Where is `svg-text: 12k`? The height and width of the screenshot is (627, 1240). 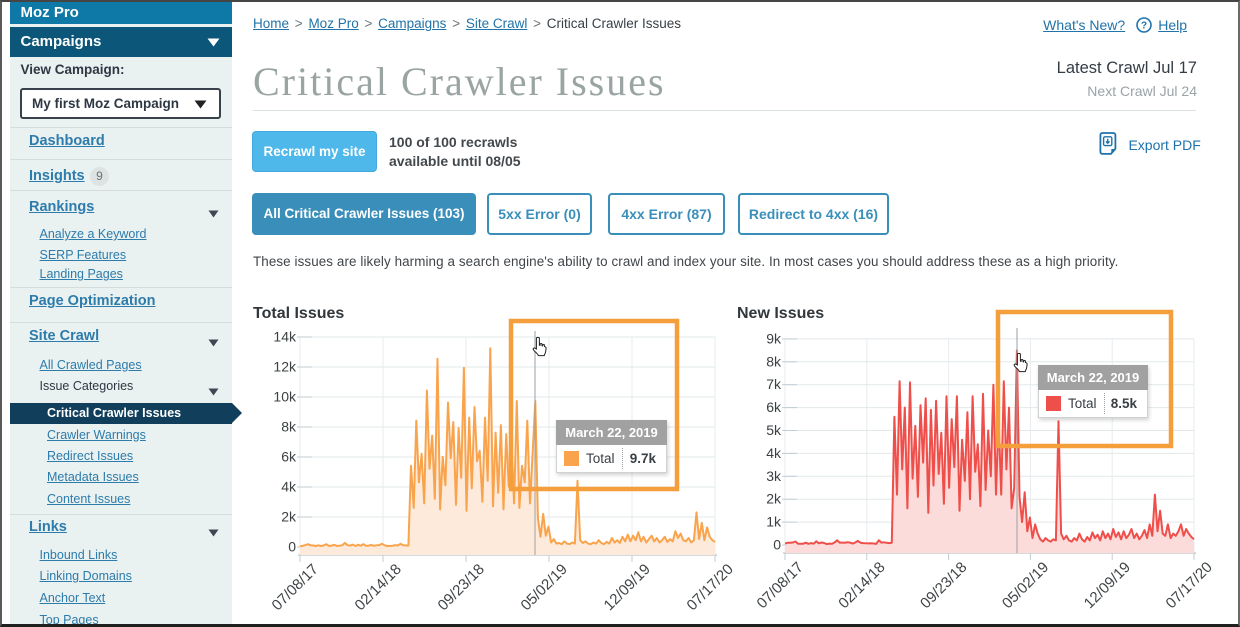
svg-text: 12k is located at coordinates (285, 367).